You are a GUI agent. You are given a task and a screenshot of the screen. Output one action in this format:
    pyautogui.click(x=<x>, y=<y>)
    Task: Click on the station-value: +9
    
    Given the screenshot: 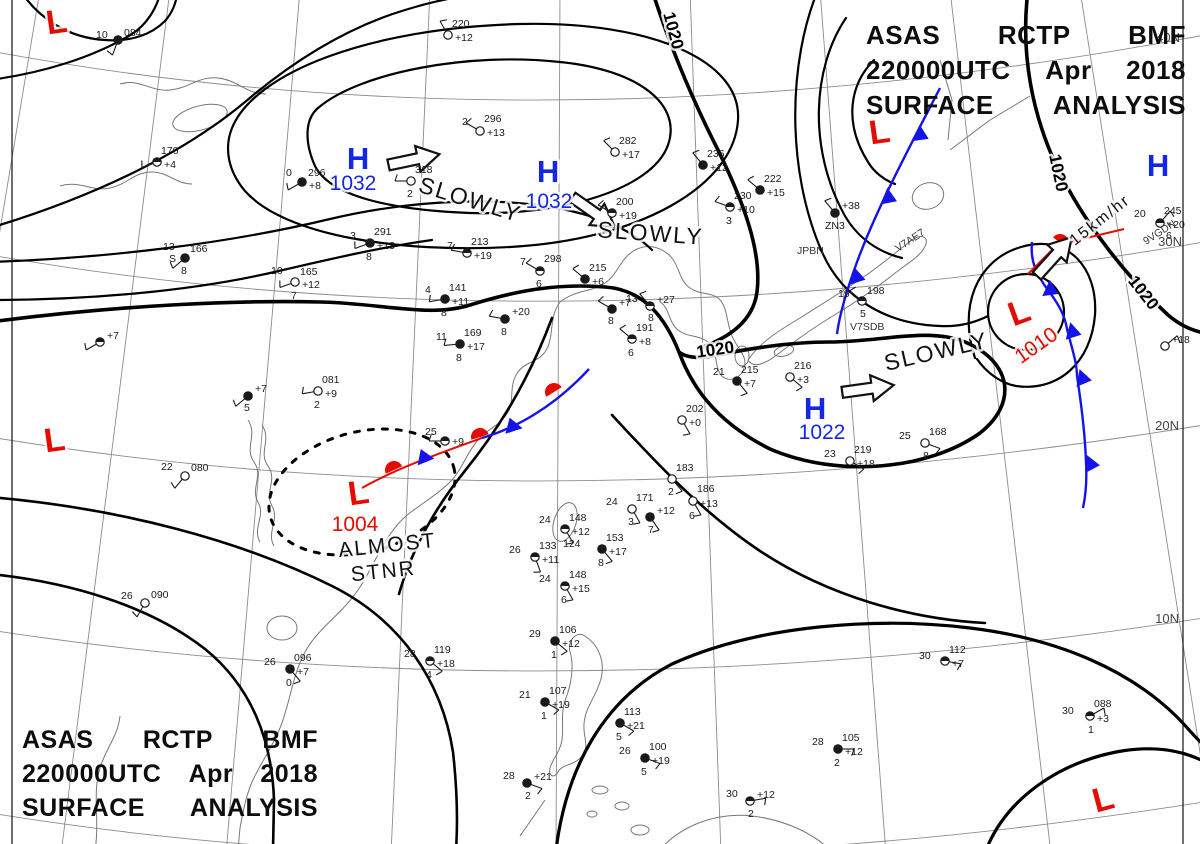 What is the action you would take?
    pyautogui.click(x=331, y=394)
    